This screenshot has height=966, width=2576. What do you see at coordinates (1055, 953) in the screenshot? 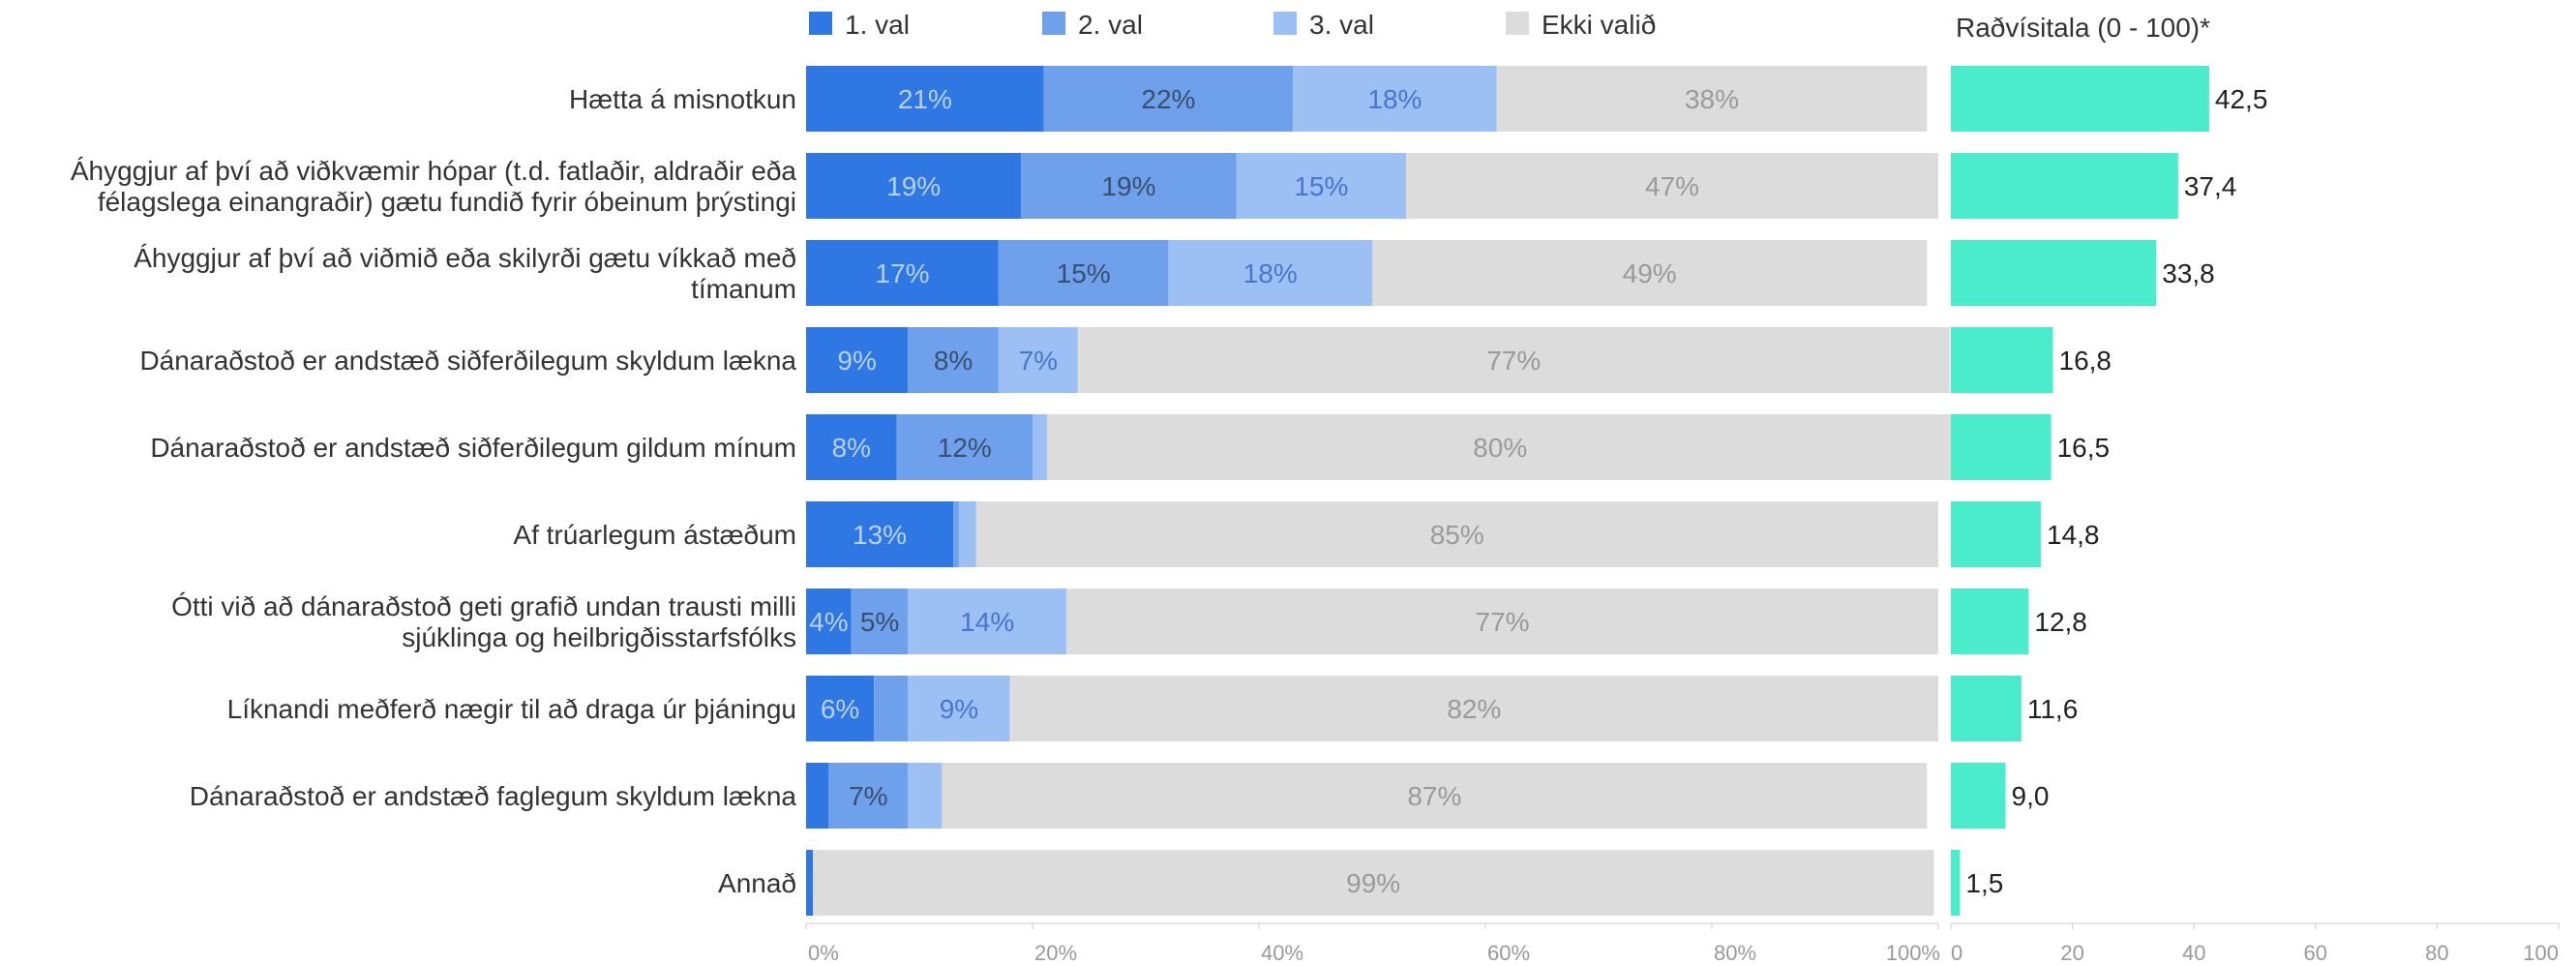
I see `tick-label: 20%` at bounding box center [1055, 953].